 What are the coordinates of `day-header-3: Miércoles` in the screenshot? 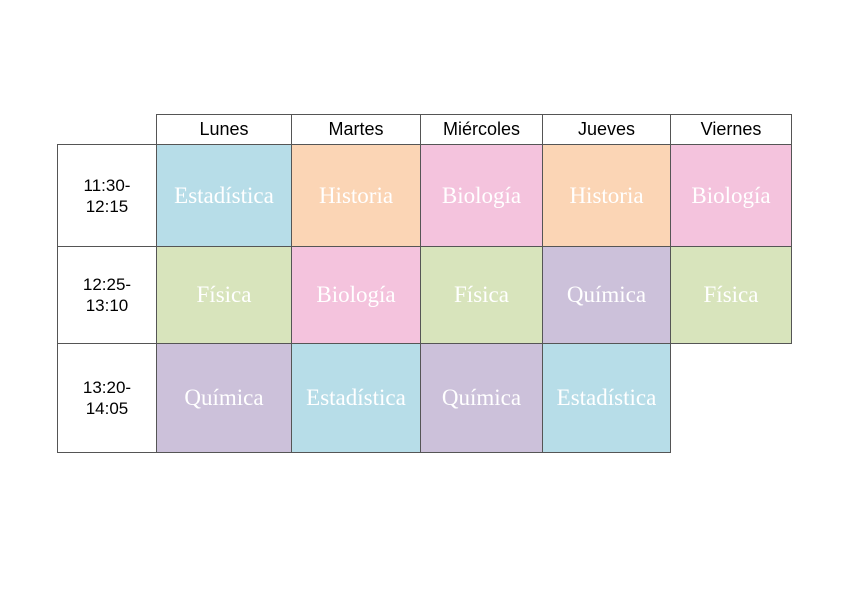 It's located at (481, 129).